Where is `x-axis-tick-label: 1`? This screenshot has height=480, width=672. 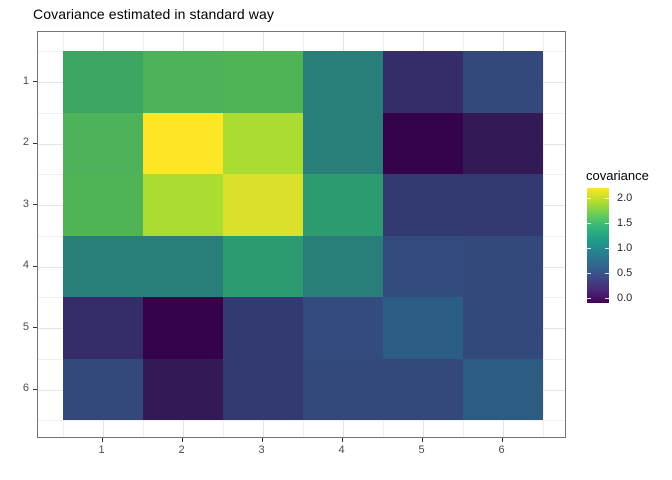
x-axis-tick-label: 1 is located at coordinates (101, 450).